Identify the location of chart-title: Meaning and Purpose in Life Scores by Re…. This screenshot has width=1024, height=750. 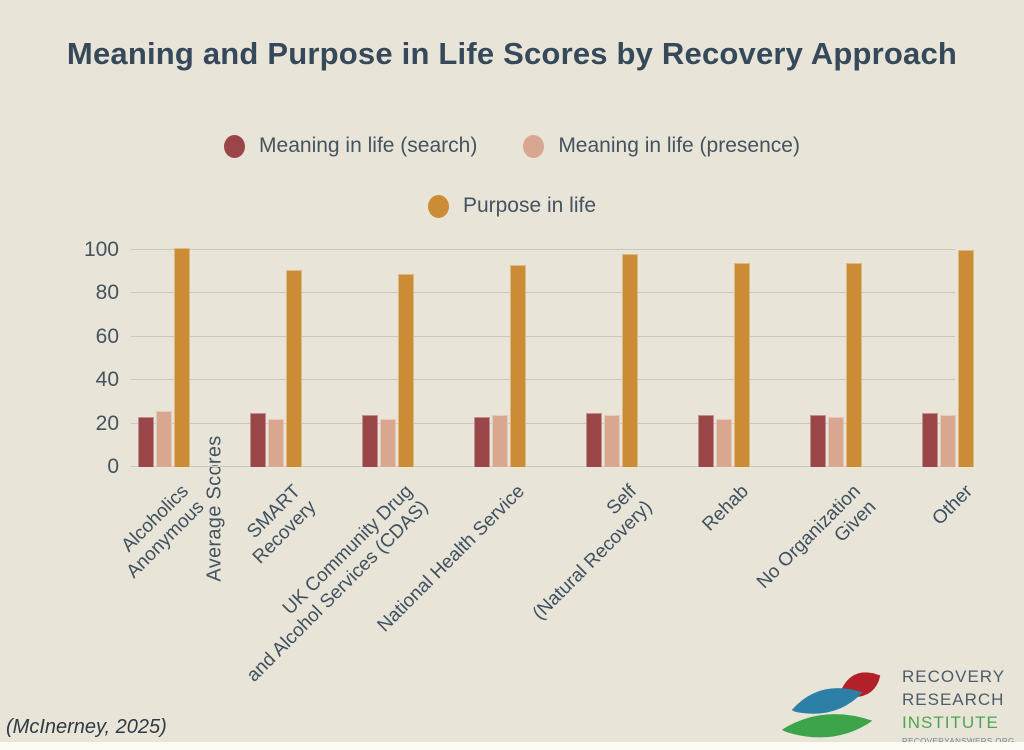
(512, 53).